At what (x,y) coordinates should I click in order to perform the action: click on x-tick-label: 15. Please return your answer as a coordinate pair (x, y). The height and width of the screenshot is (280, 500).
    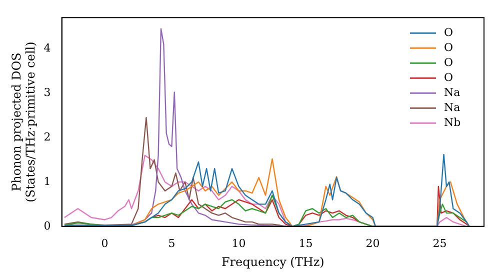
    Looking at the image, I should click on (305, 243).